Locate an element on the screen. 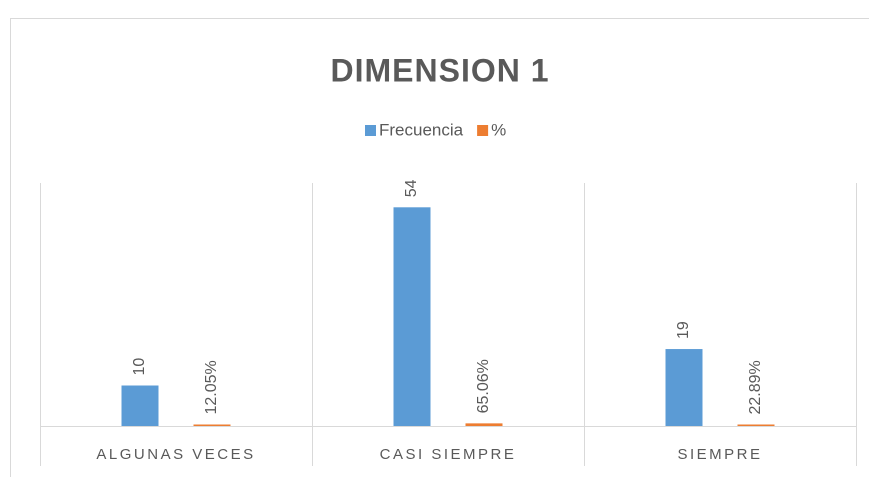 The width and height of the screenshot is (869, 477). legend-label: Frecuencia is located at coordinates (421, 129).